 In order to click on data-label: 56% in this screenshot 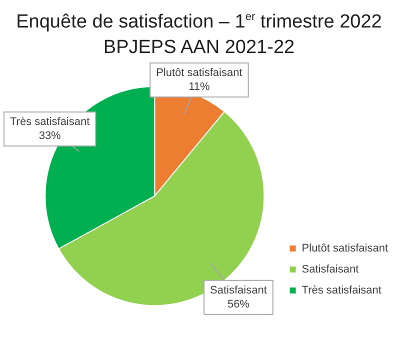, I will do `click(238, 304)`.